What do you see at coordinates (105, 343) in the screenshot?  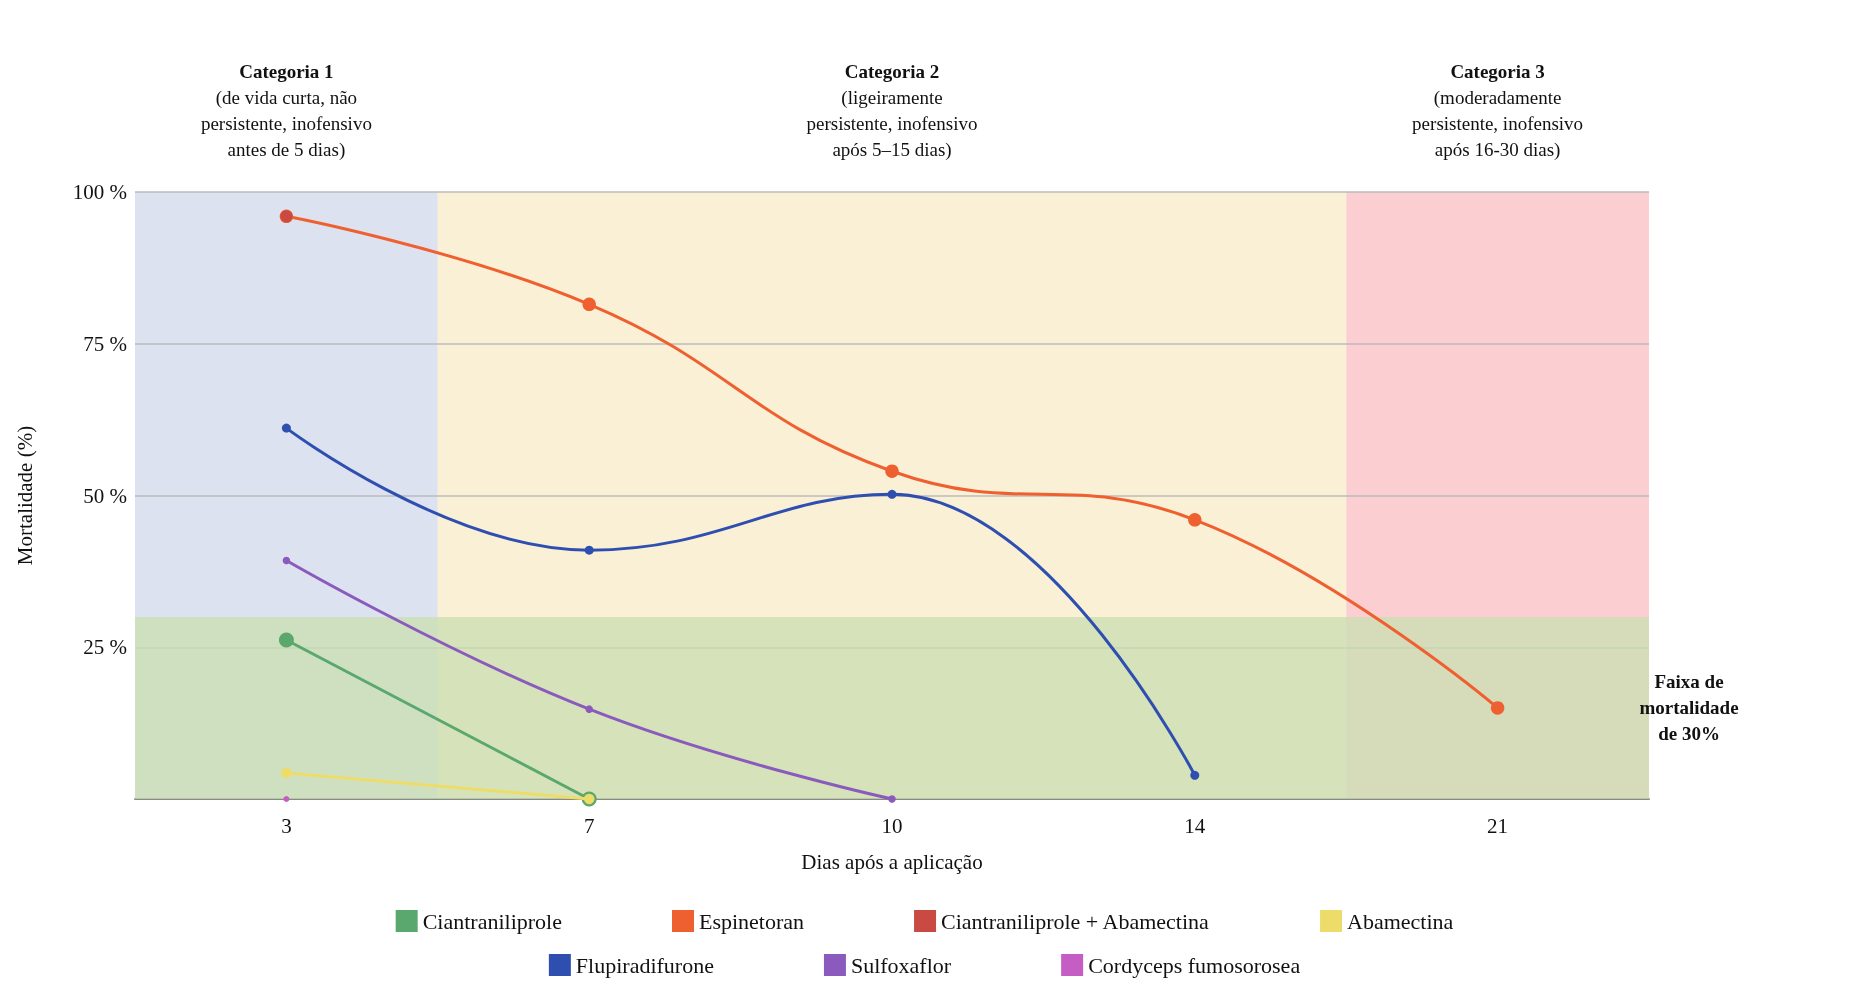 I see `y-tick-label: 75 %` at bounding box center [105, 343].